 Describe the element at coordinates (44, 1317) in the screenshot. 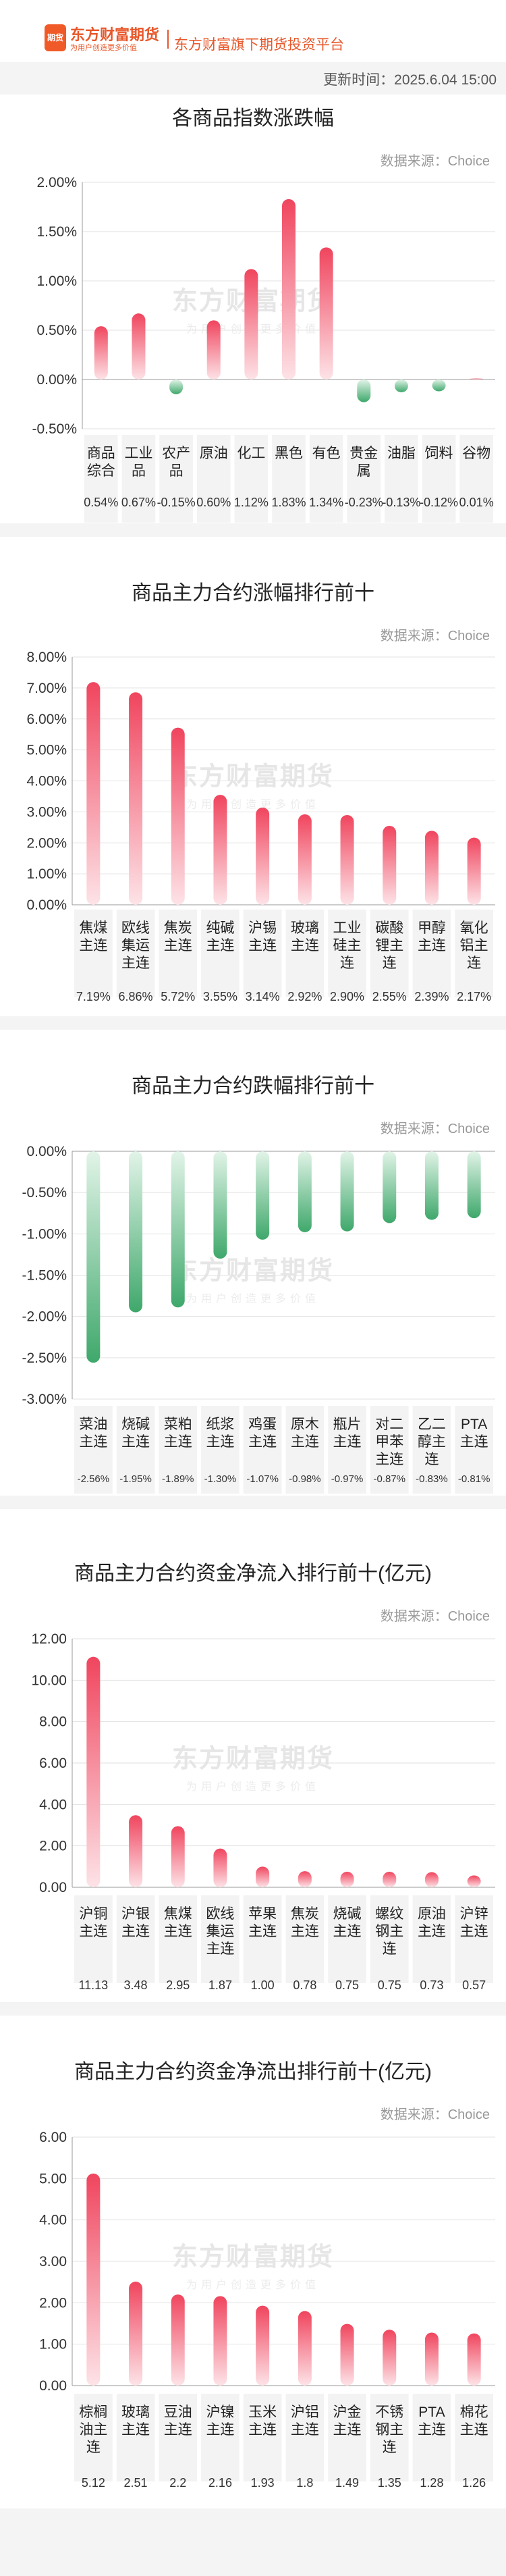

I see `y-tick-label: -2.00%` at that location.